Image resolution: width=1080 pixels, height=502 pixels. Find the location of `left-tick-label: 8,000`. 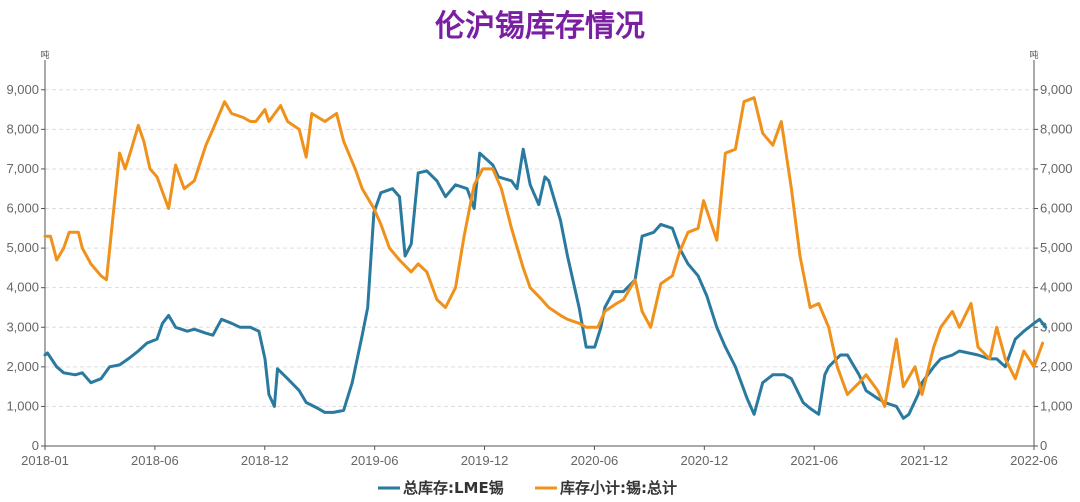

left-tick-label: 8,000 is located at coordinates (22, 128).